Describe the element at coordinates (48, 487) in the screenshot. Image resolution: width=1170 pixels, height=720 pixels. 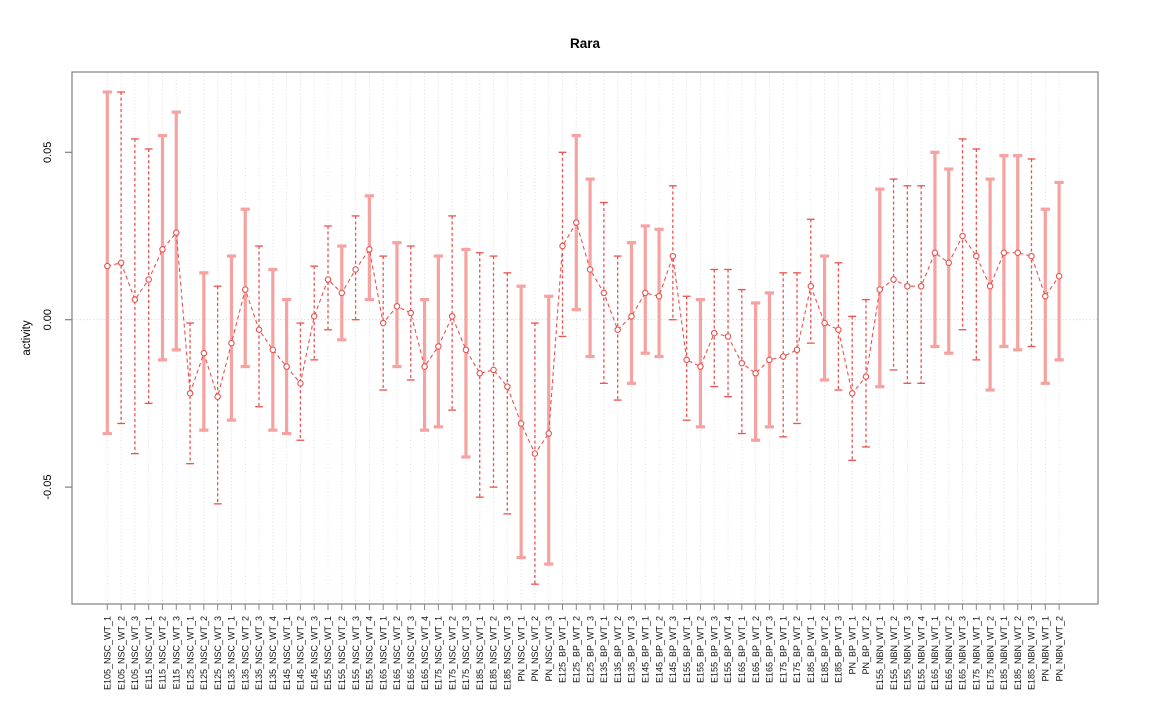
I see `y-tick-label: -0.05` at that location.